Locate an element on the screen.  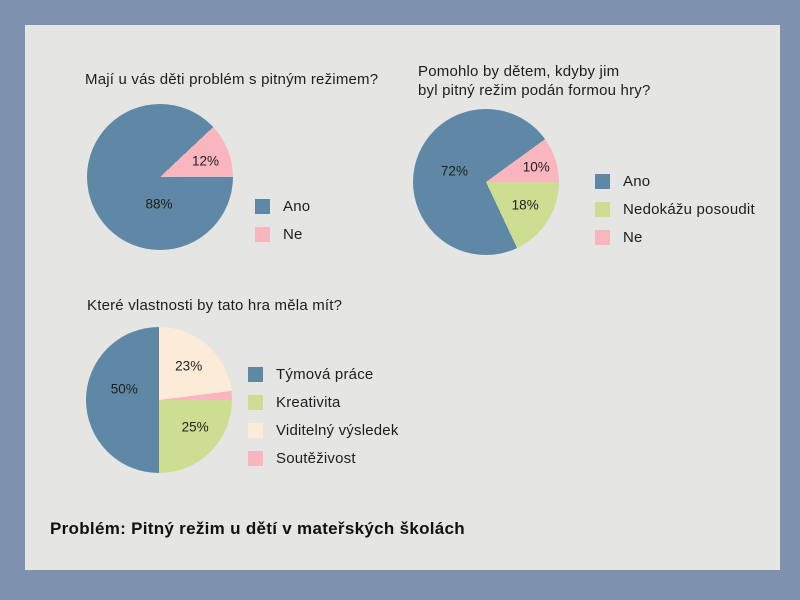
chart-2-legend: Ano Nedokážu posoudit Ne is located at coordinates (675, 209).